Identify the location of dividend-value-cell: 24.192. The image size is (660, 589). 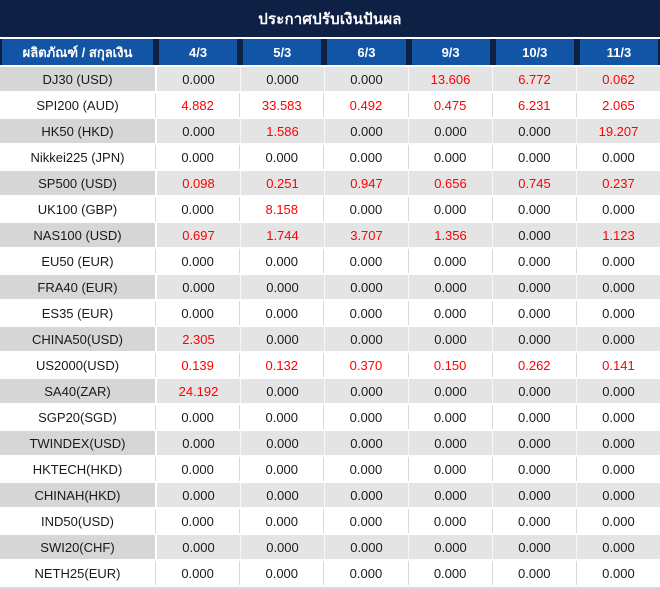
(197, 391).